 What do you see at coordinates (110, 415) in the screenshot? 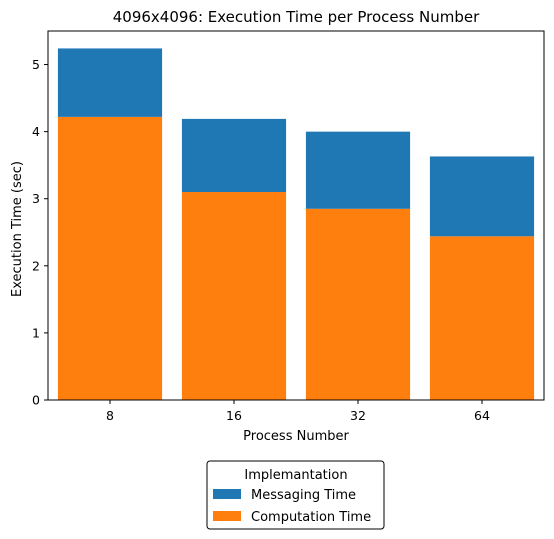
I see `x-tick-label: 8` at bounding box center [110, 415].